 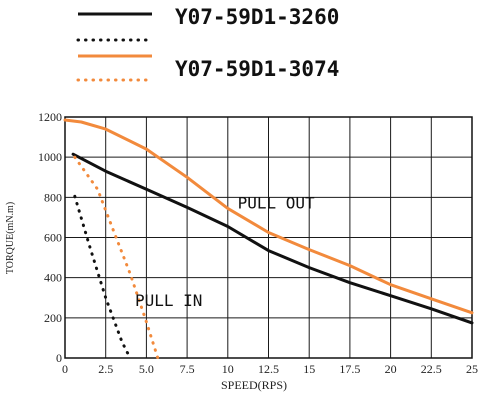 What do you see at coordinates (50, 117) in the screenshot?
I see `y-tick-label: 1200` at bounding box center [50, 117].